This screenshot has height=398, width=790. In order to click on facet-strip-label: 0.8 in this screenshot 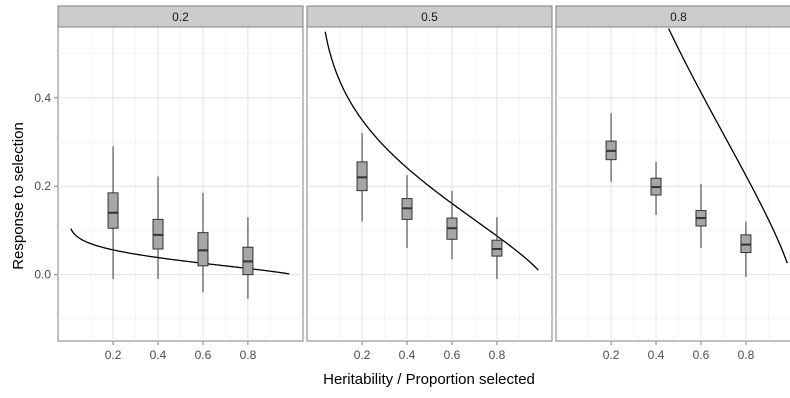, I will do `click(678, 17)`.